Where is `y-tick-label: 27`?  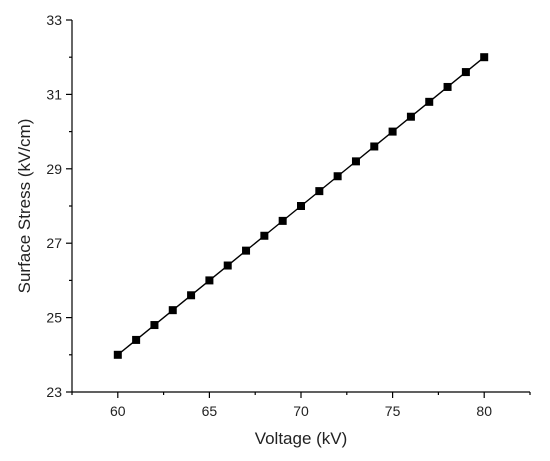
y-tick-label: 27 is located at coordinates (54, 243).